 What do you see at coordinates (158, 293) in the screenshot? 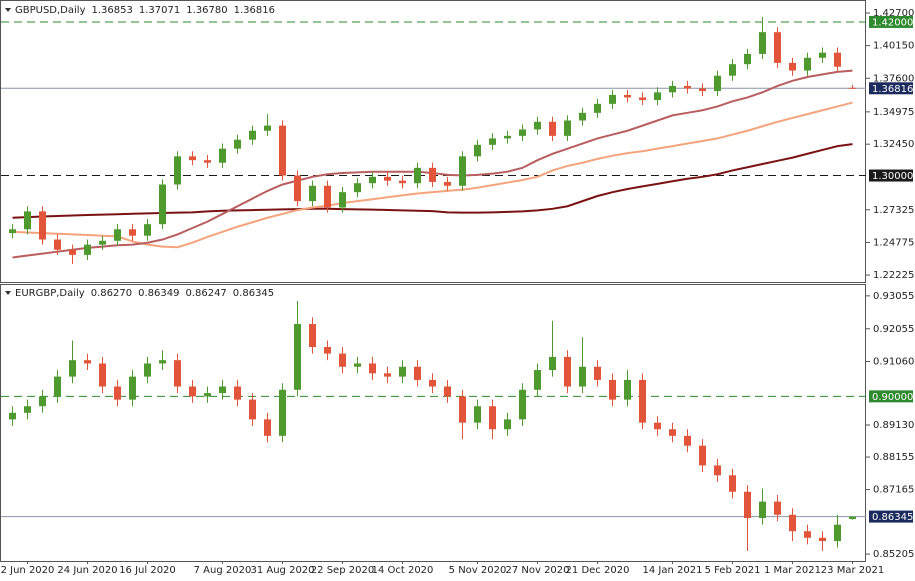
I see `ohlc-value: 0.86349` at bounding box center [158, 293].